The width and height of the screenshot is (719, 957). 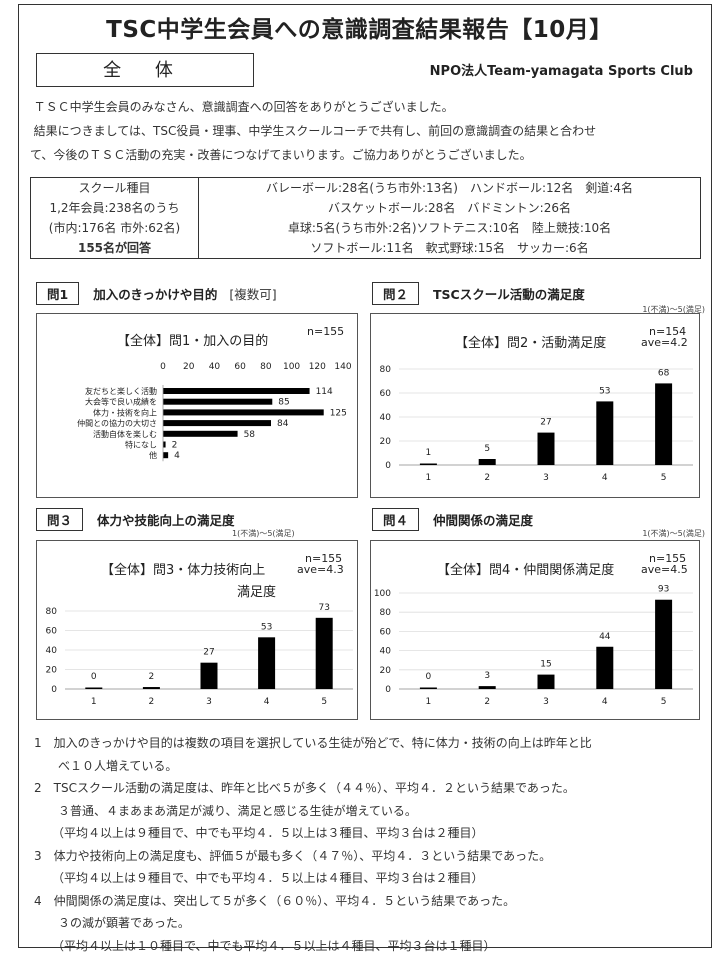 I want to click on info-city-breakdown: (市内:176名 市外:62名), so click(x=114, y=228).